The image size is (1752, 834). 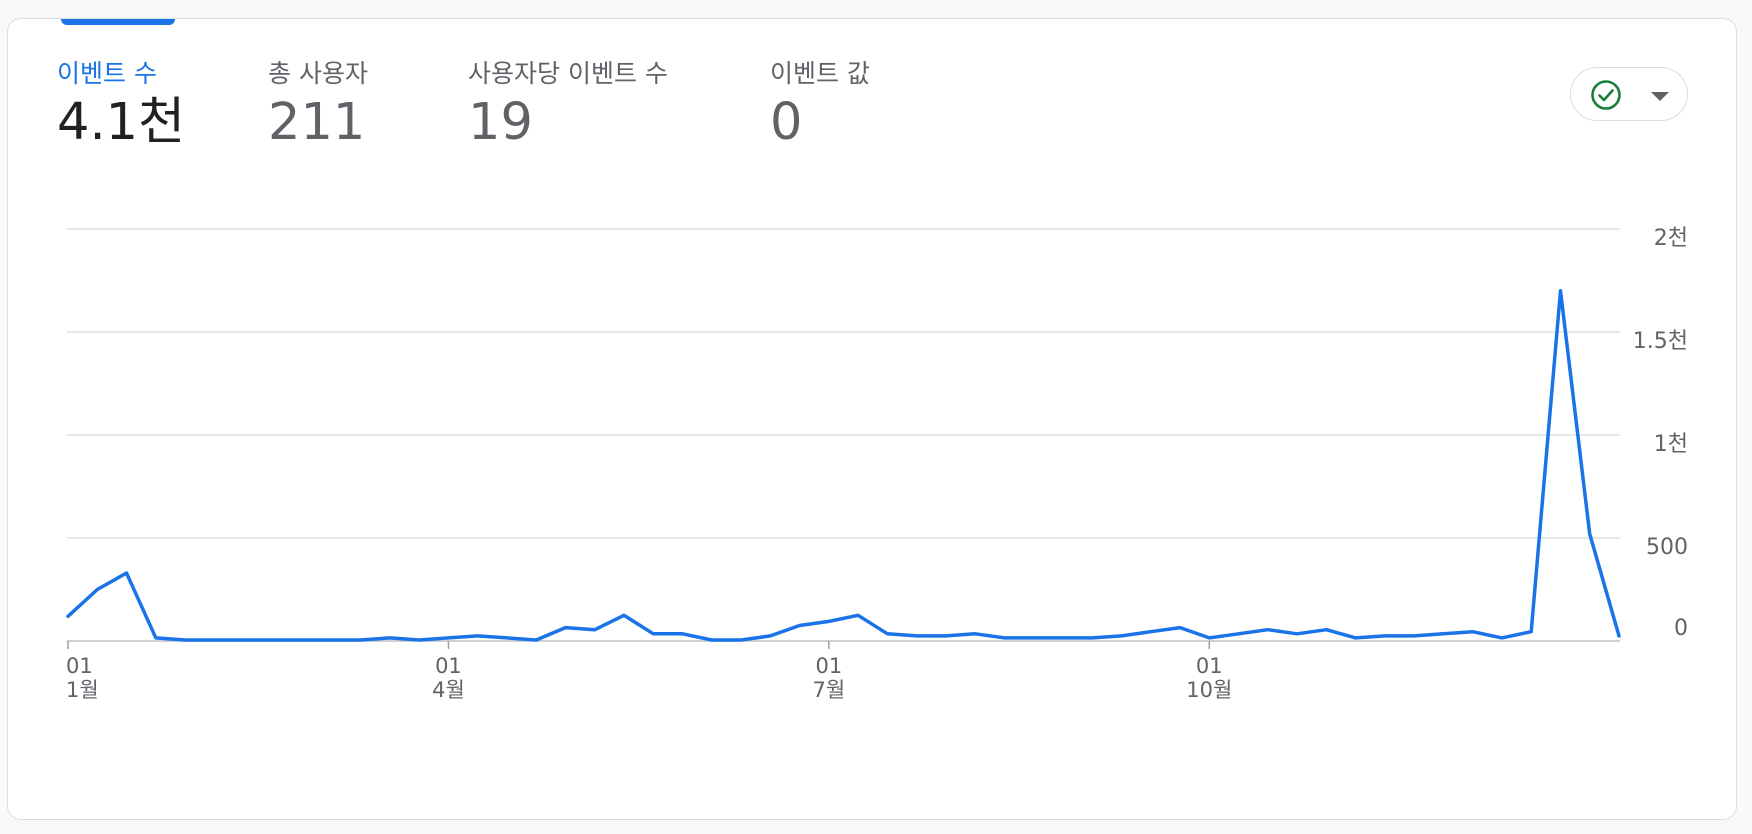 I want to click on metric-value-total-users: 211, so click(x=317, y=122).